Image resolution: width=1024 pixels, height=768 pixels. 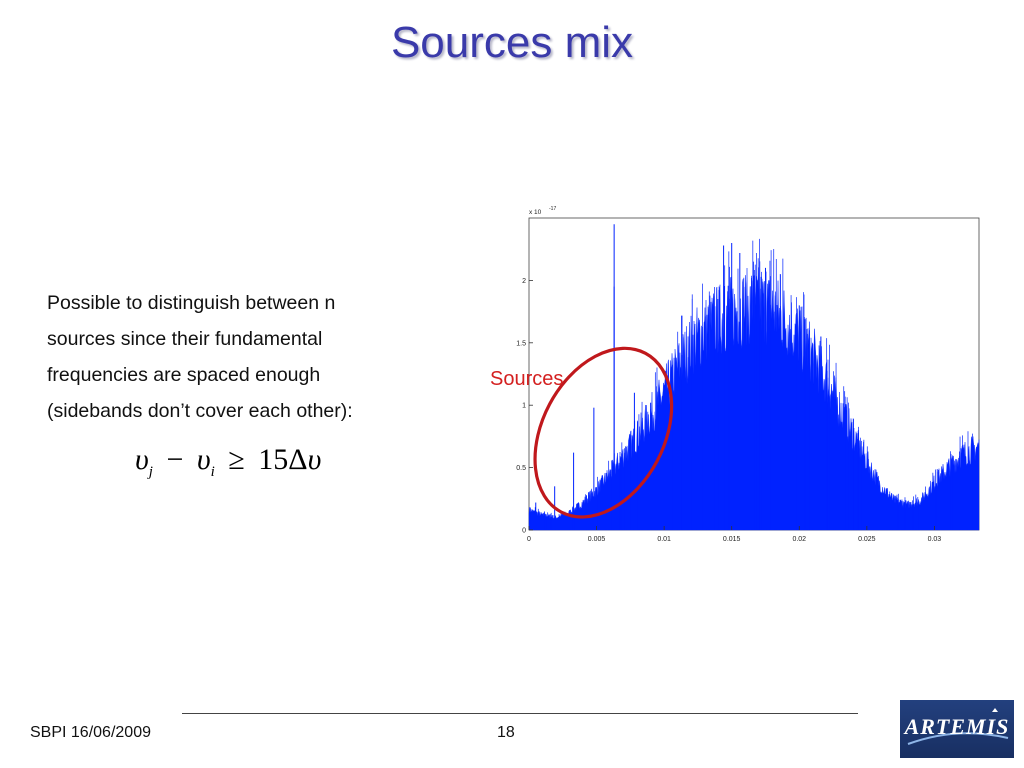 What do you see at coordinates (524, 531) in the screenshot?
I see `y-tick-label: 0` at bounding box center [524, 531].